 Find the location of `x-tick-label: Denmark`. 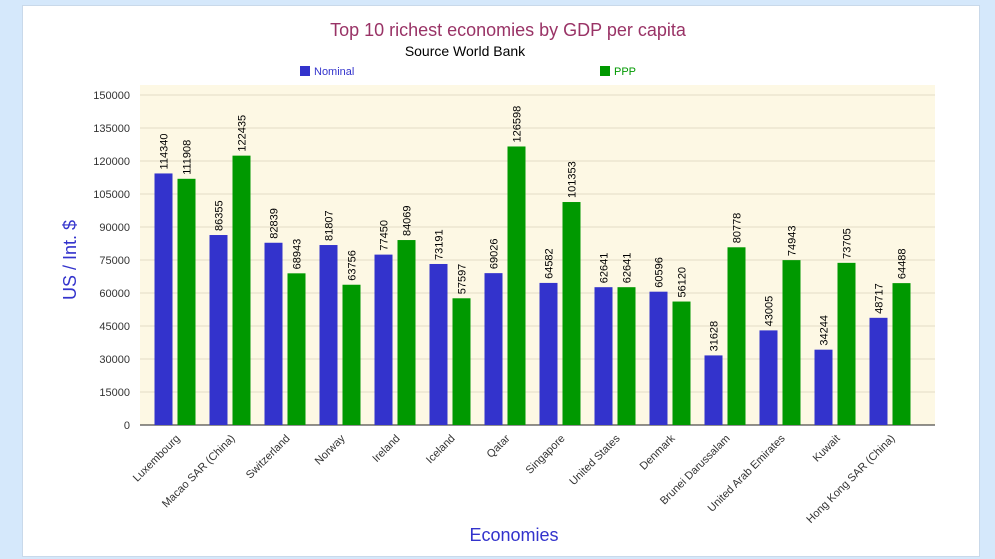

x-tick-label: Denmark is located at coordinates (658, 452).